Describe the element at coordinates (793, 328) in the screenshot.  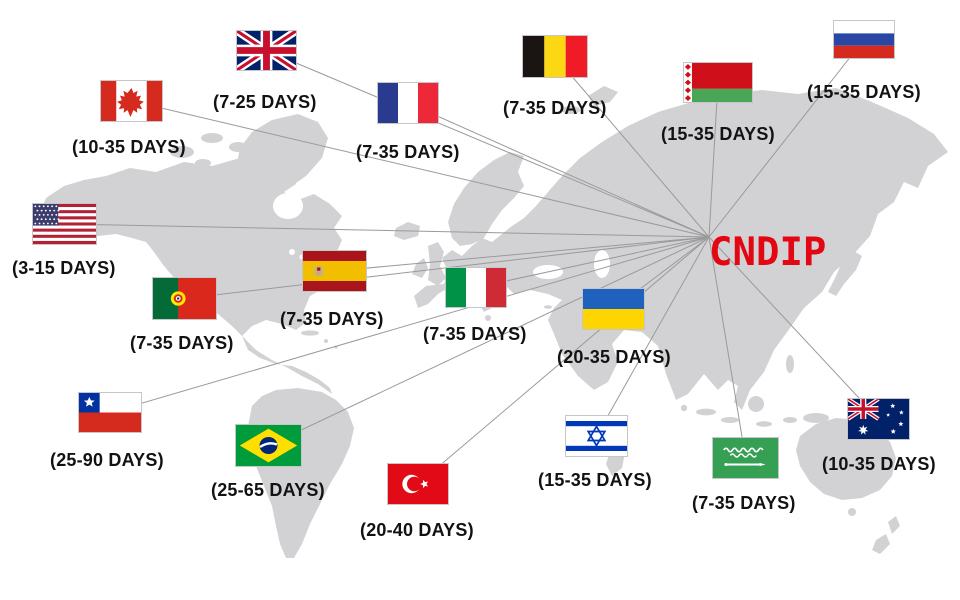
I see `route-line-australia` at that location.